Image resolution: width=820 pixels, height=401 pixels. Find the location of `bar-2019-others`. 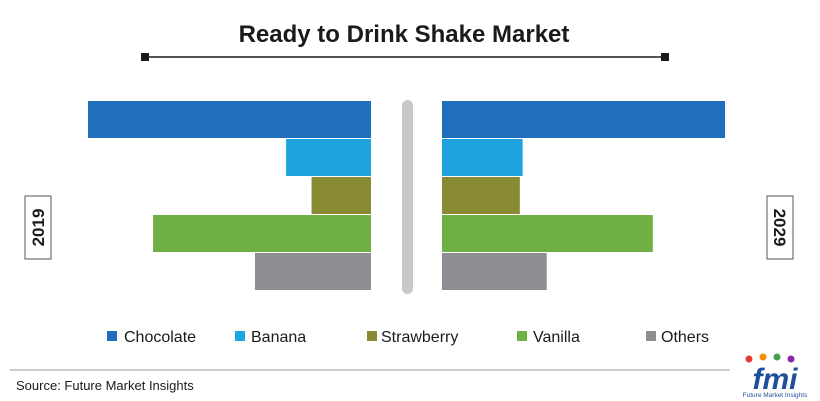

bar-2019-others is located at coordinates (312, 271).